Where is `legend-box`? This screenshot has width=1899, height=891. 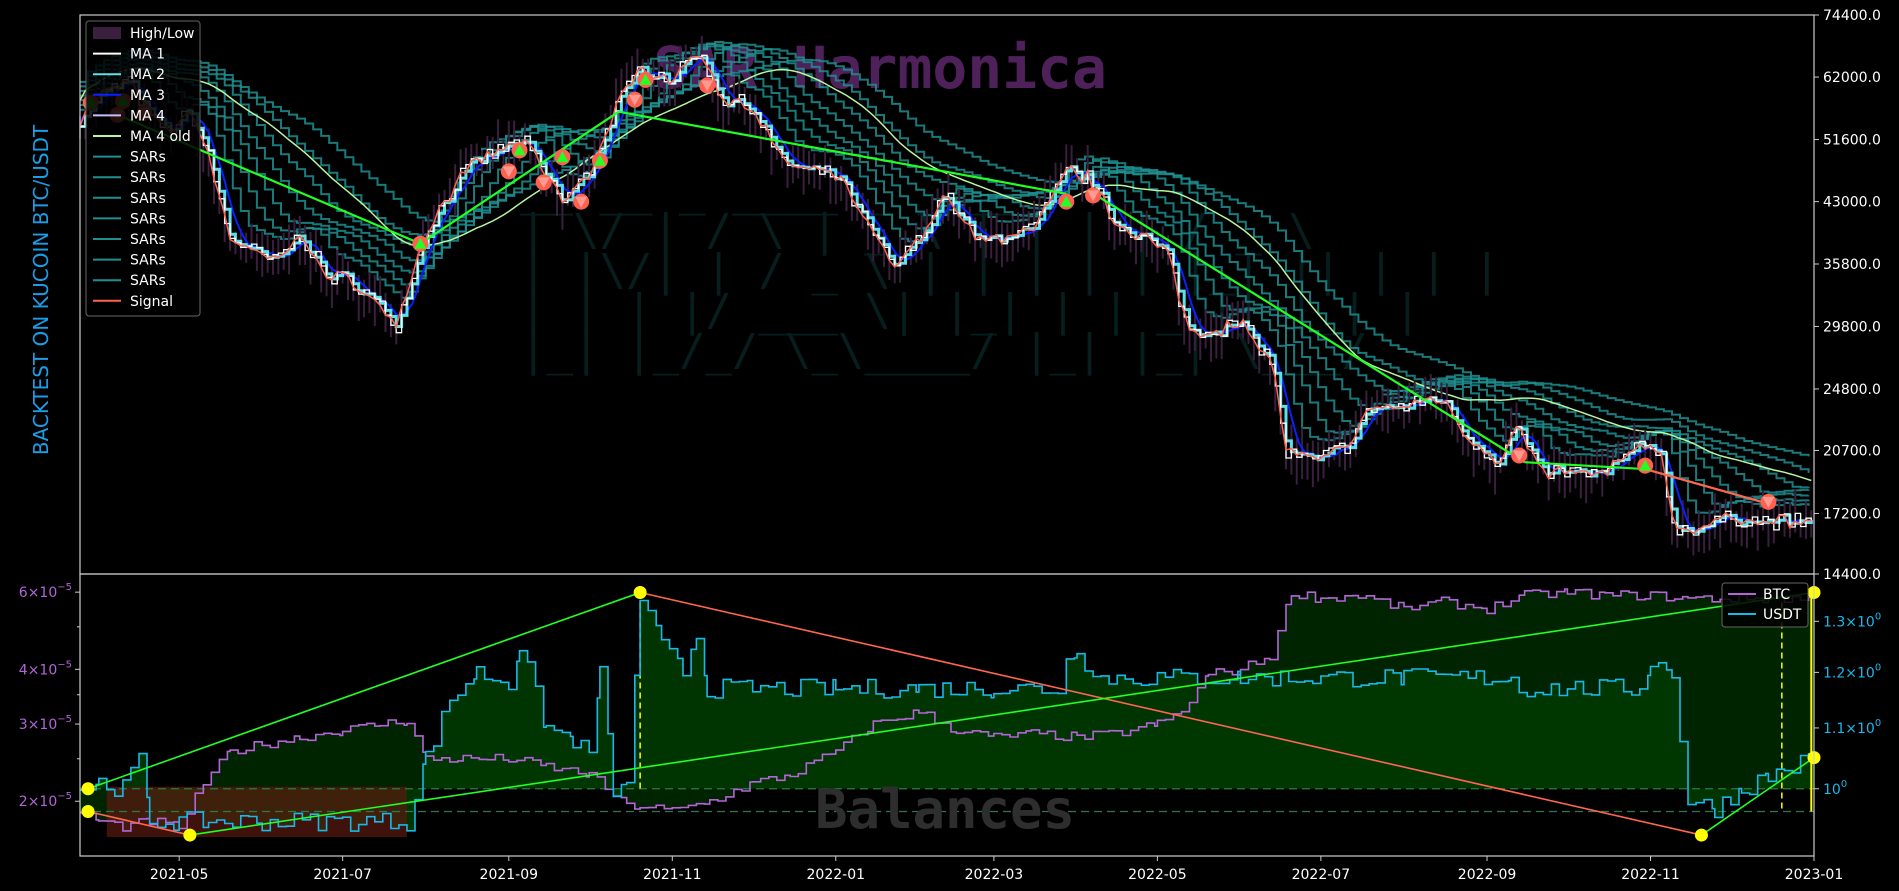
legend-box is located at coordinates (143, 168).